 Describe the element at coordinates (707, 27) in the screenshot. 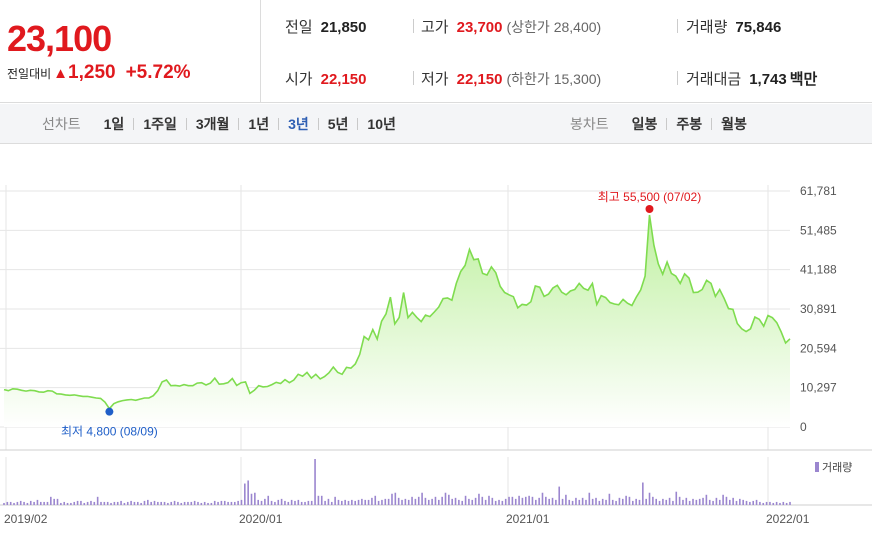

I see `stat-label: 거래량` at that location.